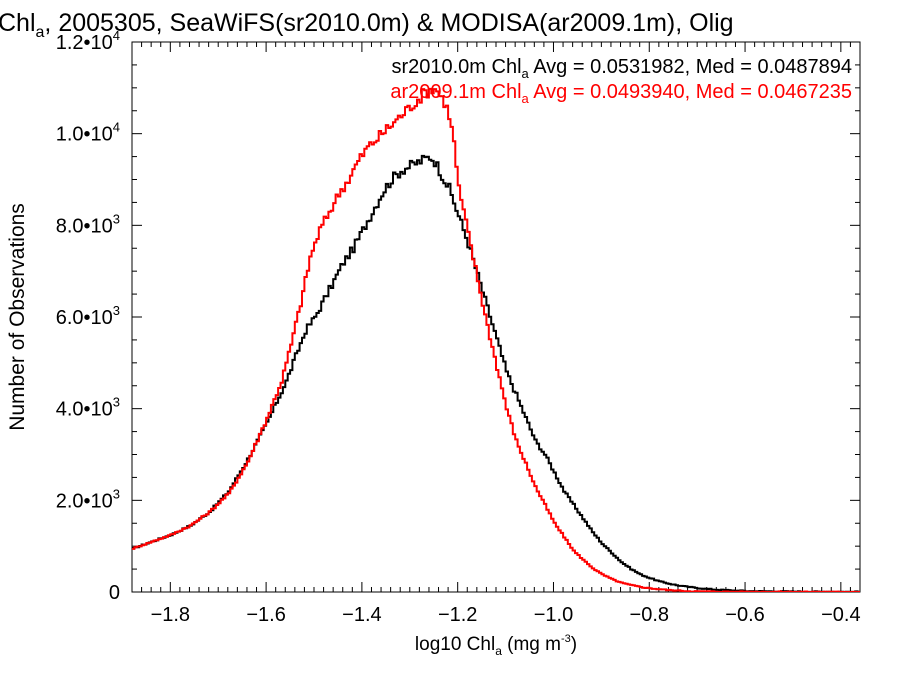 The height and width of the screenshot is (675, 900). Describe the element at coordinates (690, 67) in the screenshot. I see `annotation-sr2010-rest: Avg = 0.0531982, Med = 0.0487894` at that location.